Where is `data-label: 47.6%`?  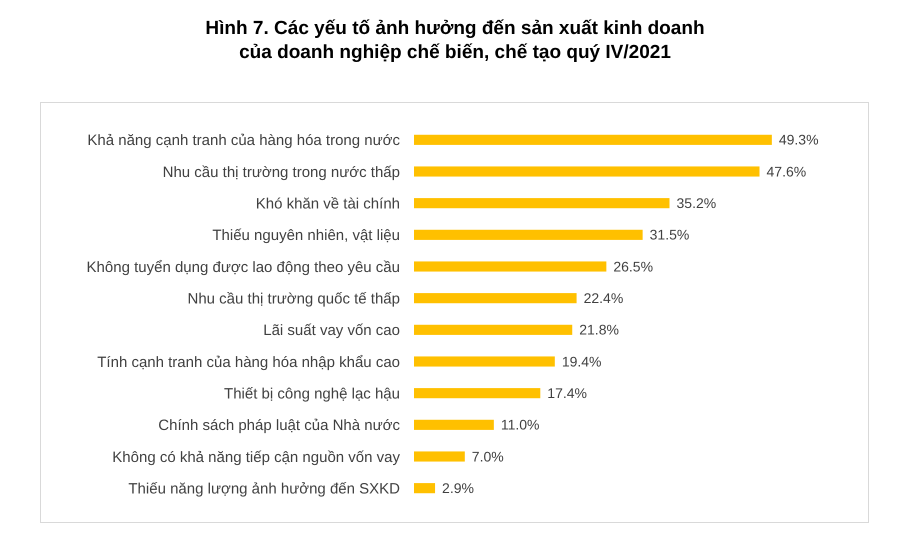 data-label: 47.6% is located at coordinates (786, 171).